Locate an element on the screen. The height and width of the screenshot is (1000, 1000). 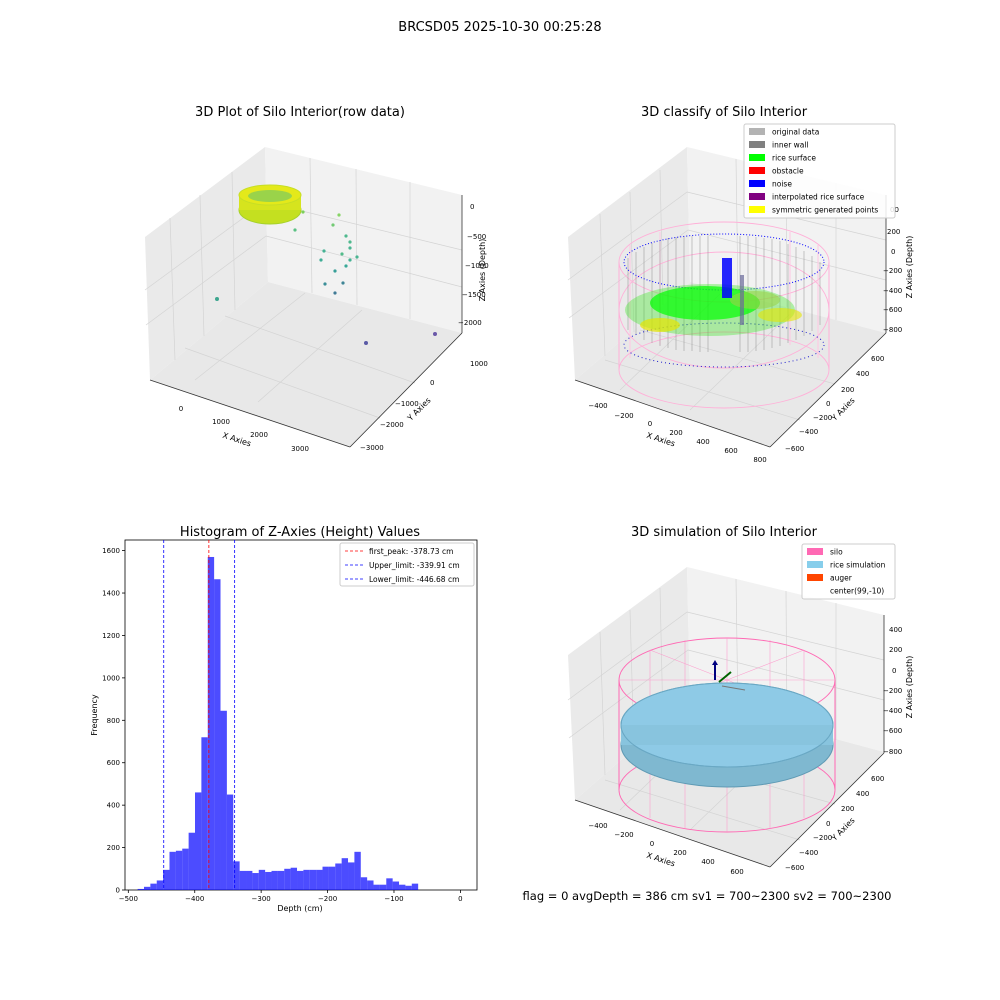
histogram-xlabel: Depth (cm) is located at coordinates (299, 908).